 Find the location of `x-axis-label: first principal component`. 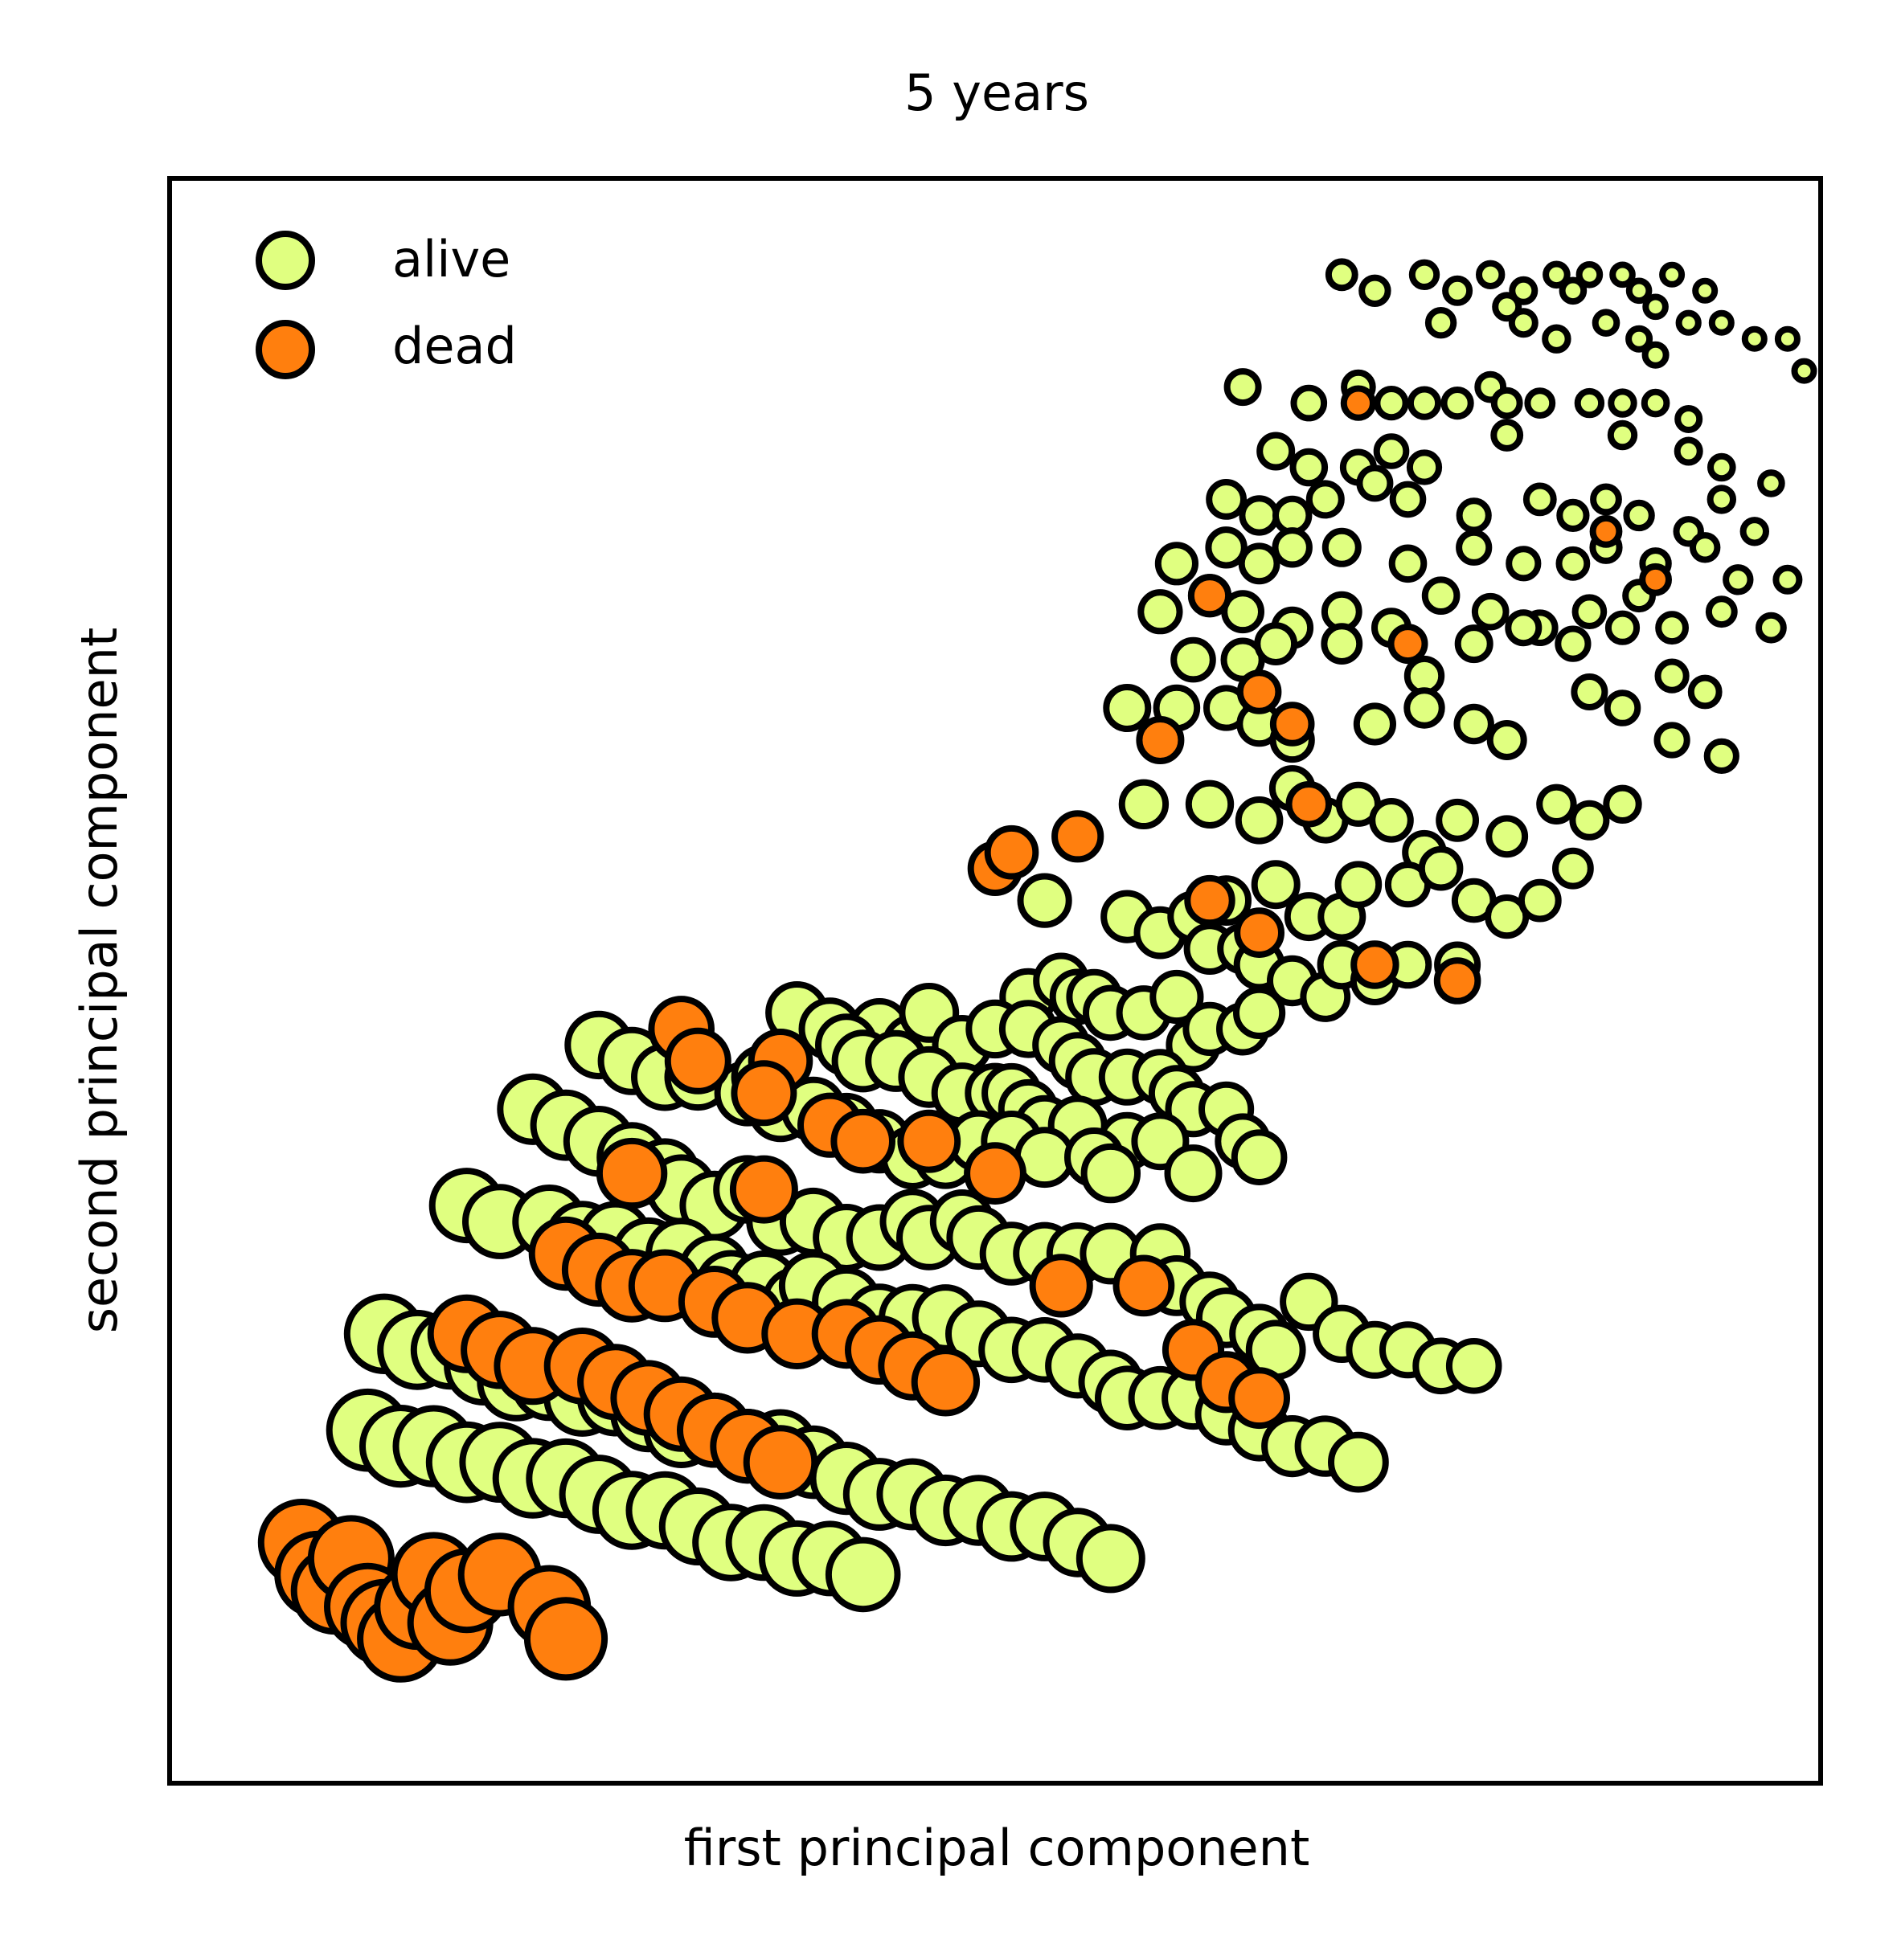

x-axis-label: first principal component is located at coordinates (997, 1848).